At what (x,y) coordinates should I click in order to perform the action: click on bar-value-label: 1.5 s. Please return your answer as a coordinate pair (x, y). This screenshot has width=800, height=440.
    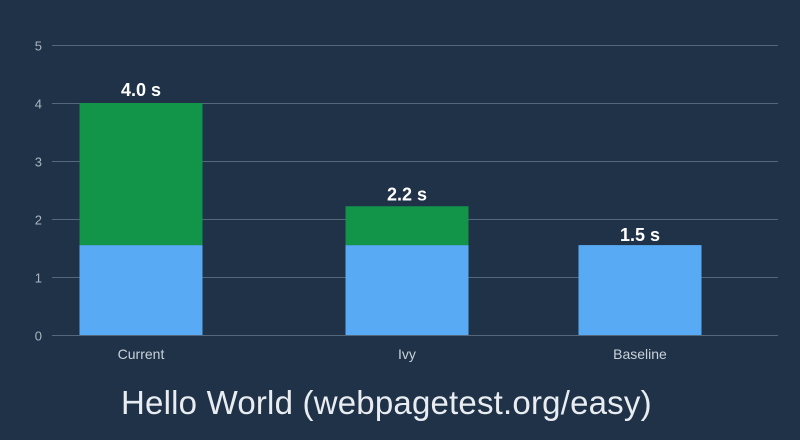
    Looking at the image, I should click on (640, 235).